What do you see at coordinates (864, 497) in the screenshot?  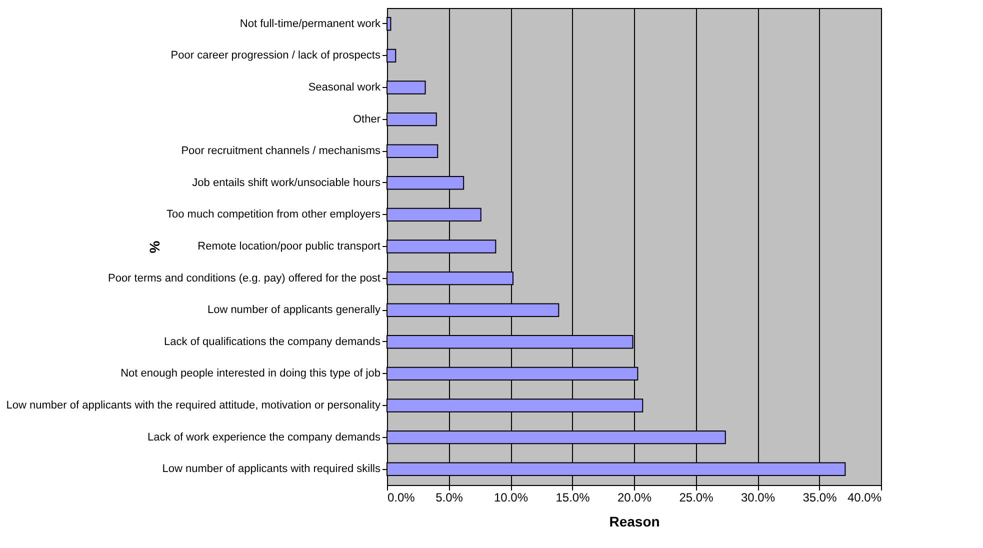 I see `x-tick-label: 40.0%` at bounding box center [864, 497].